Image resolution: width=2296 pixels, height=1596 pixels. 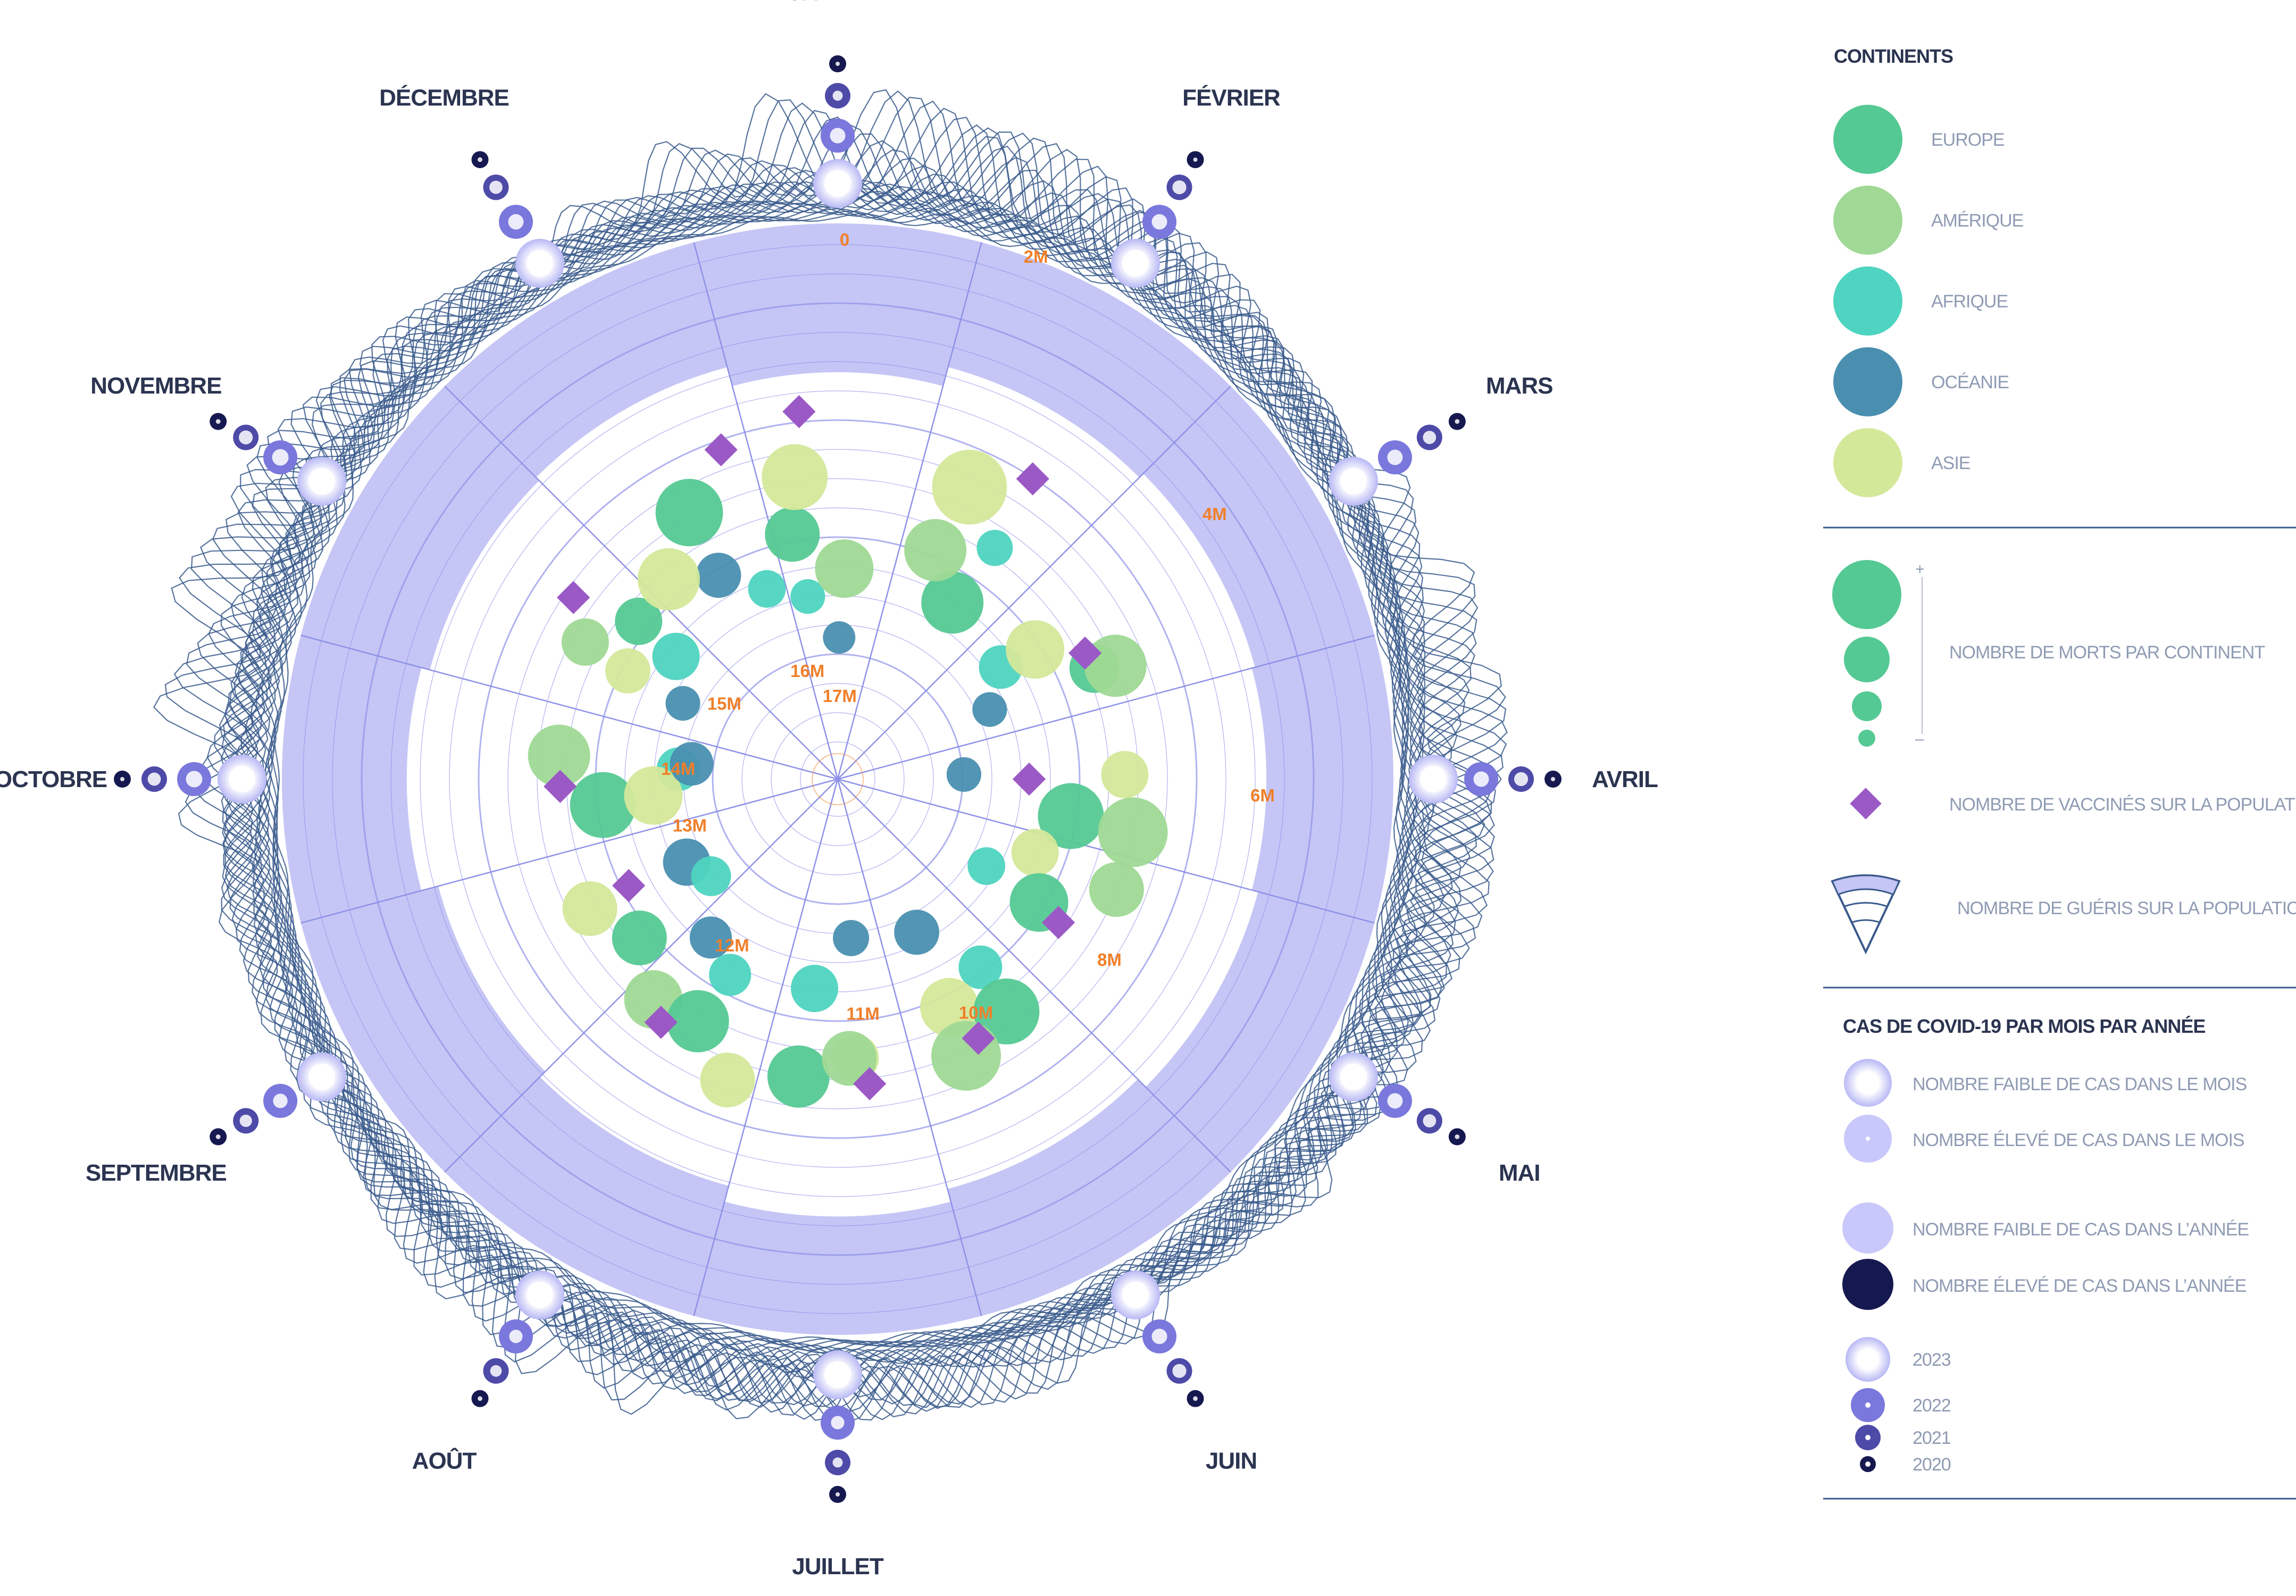 What do you see at coordinates (1868, 1083) in the screenshot?
I see `legend-low-month-swatch` at bounding box center [1868, 1083].